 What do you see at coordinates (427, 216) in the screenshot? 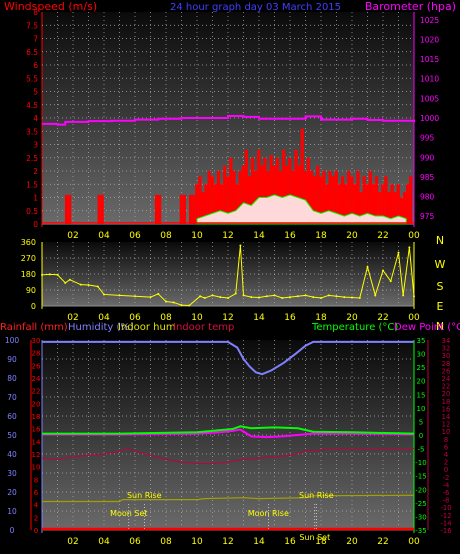
I see `baro-tick-label: 975` at bounding box center [427, 216].